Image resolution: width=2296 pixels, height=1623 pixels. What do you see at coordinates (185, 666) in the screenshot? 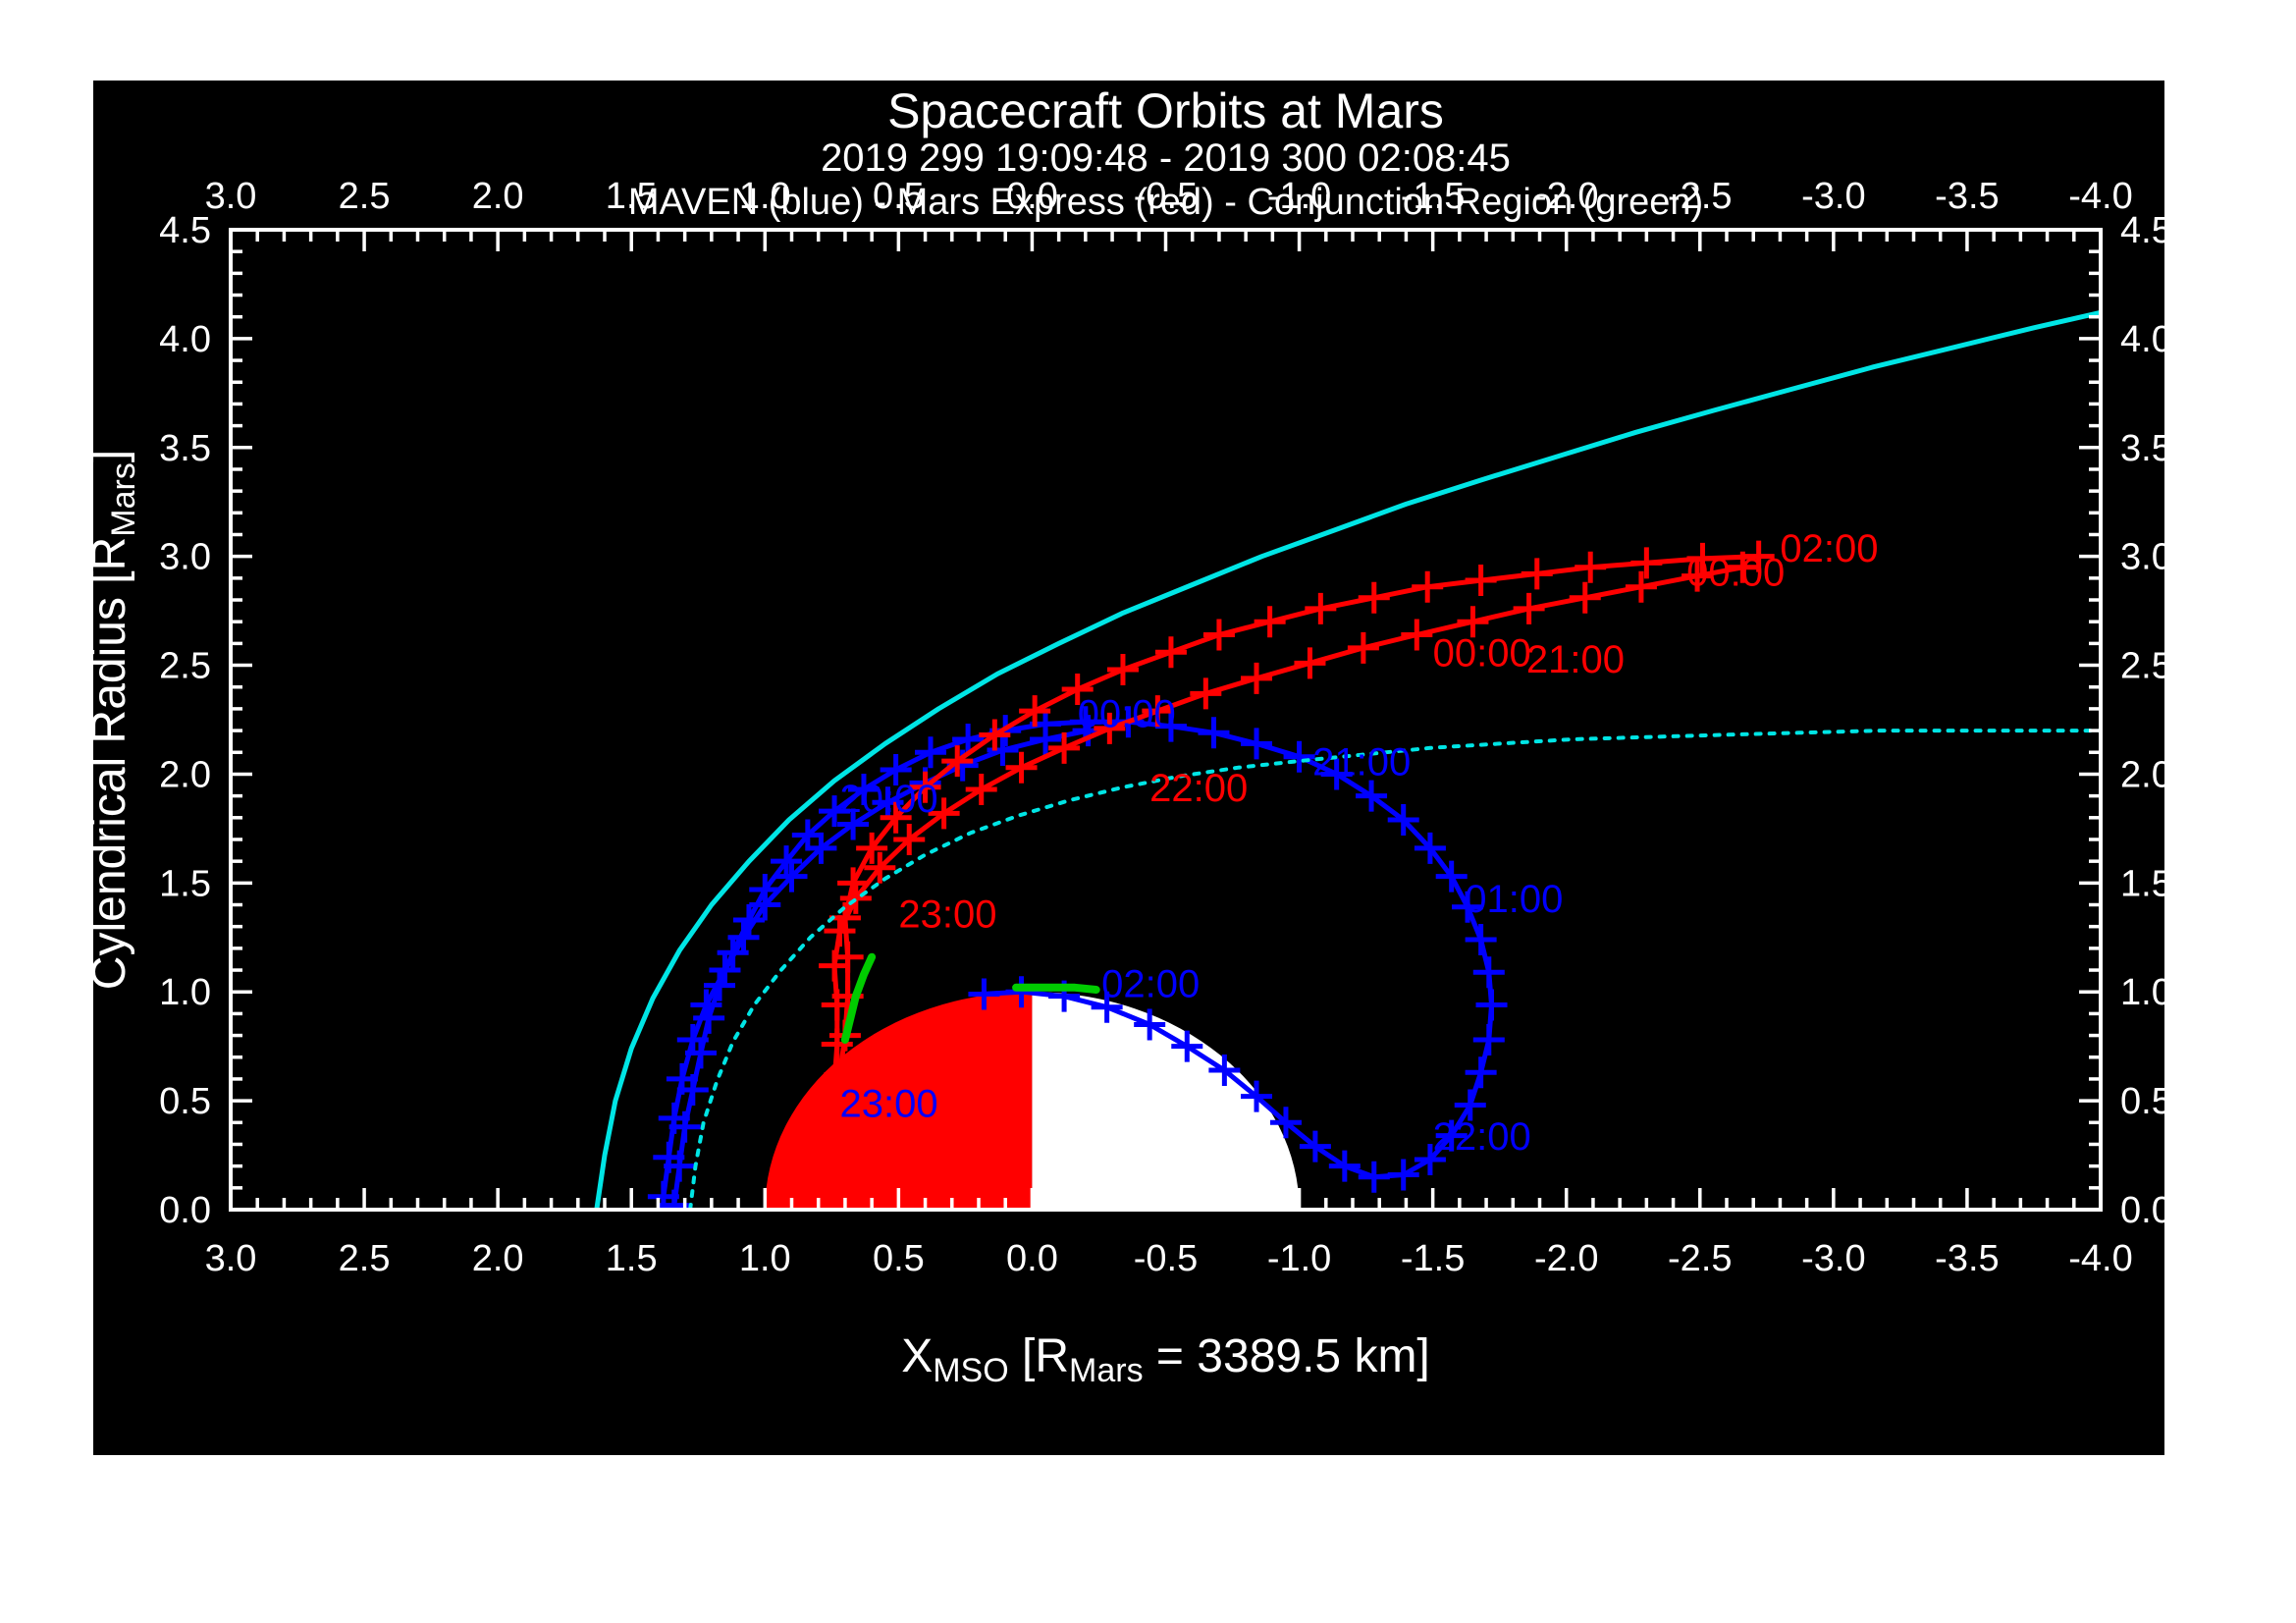
I see `y-tick-label-left: 2.5` at bounding box center [185, 666].